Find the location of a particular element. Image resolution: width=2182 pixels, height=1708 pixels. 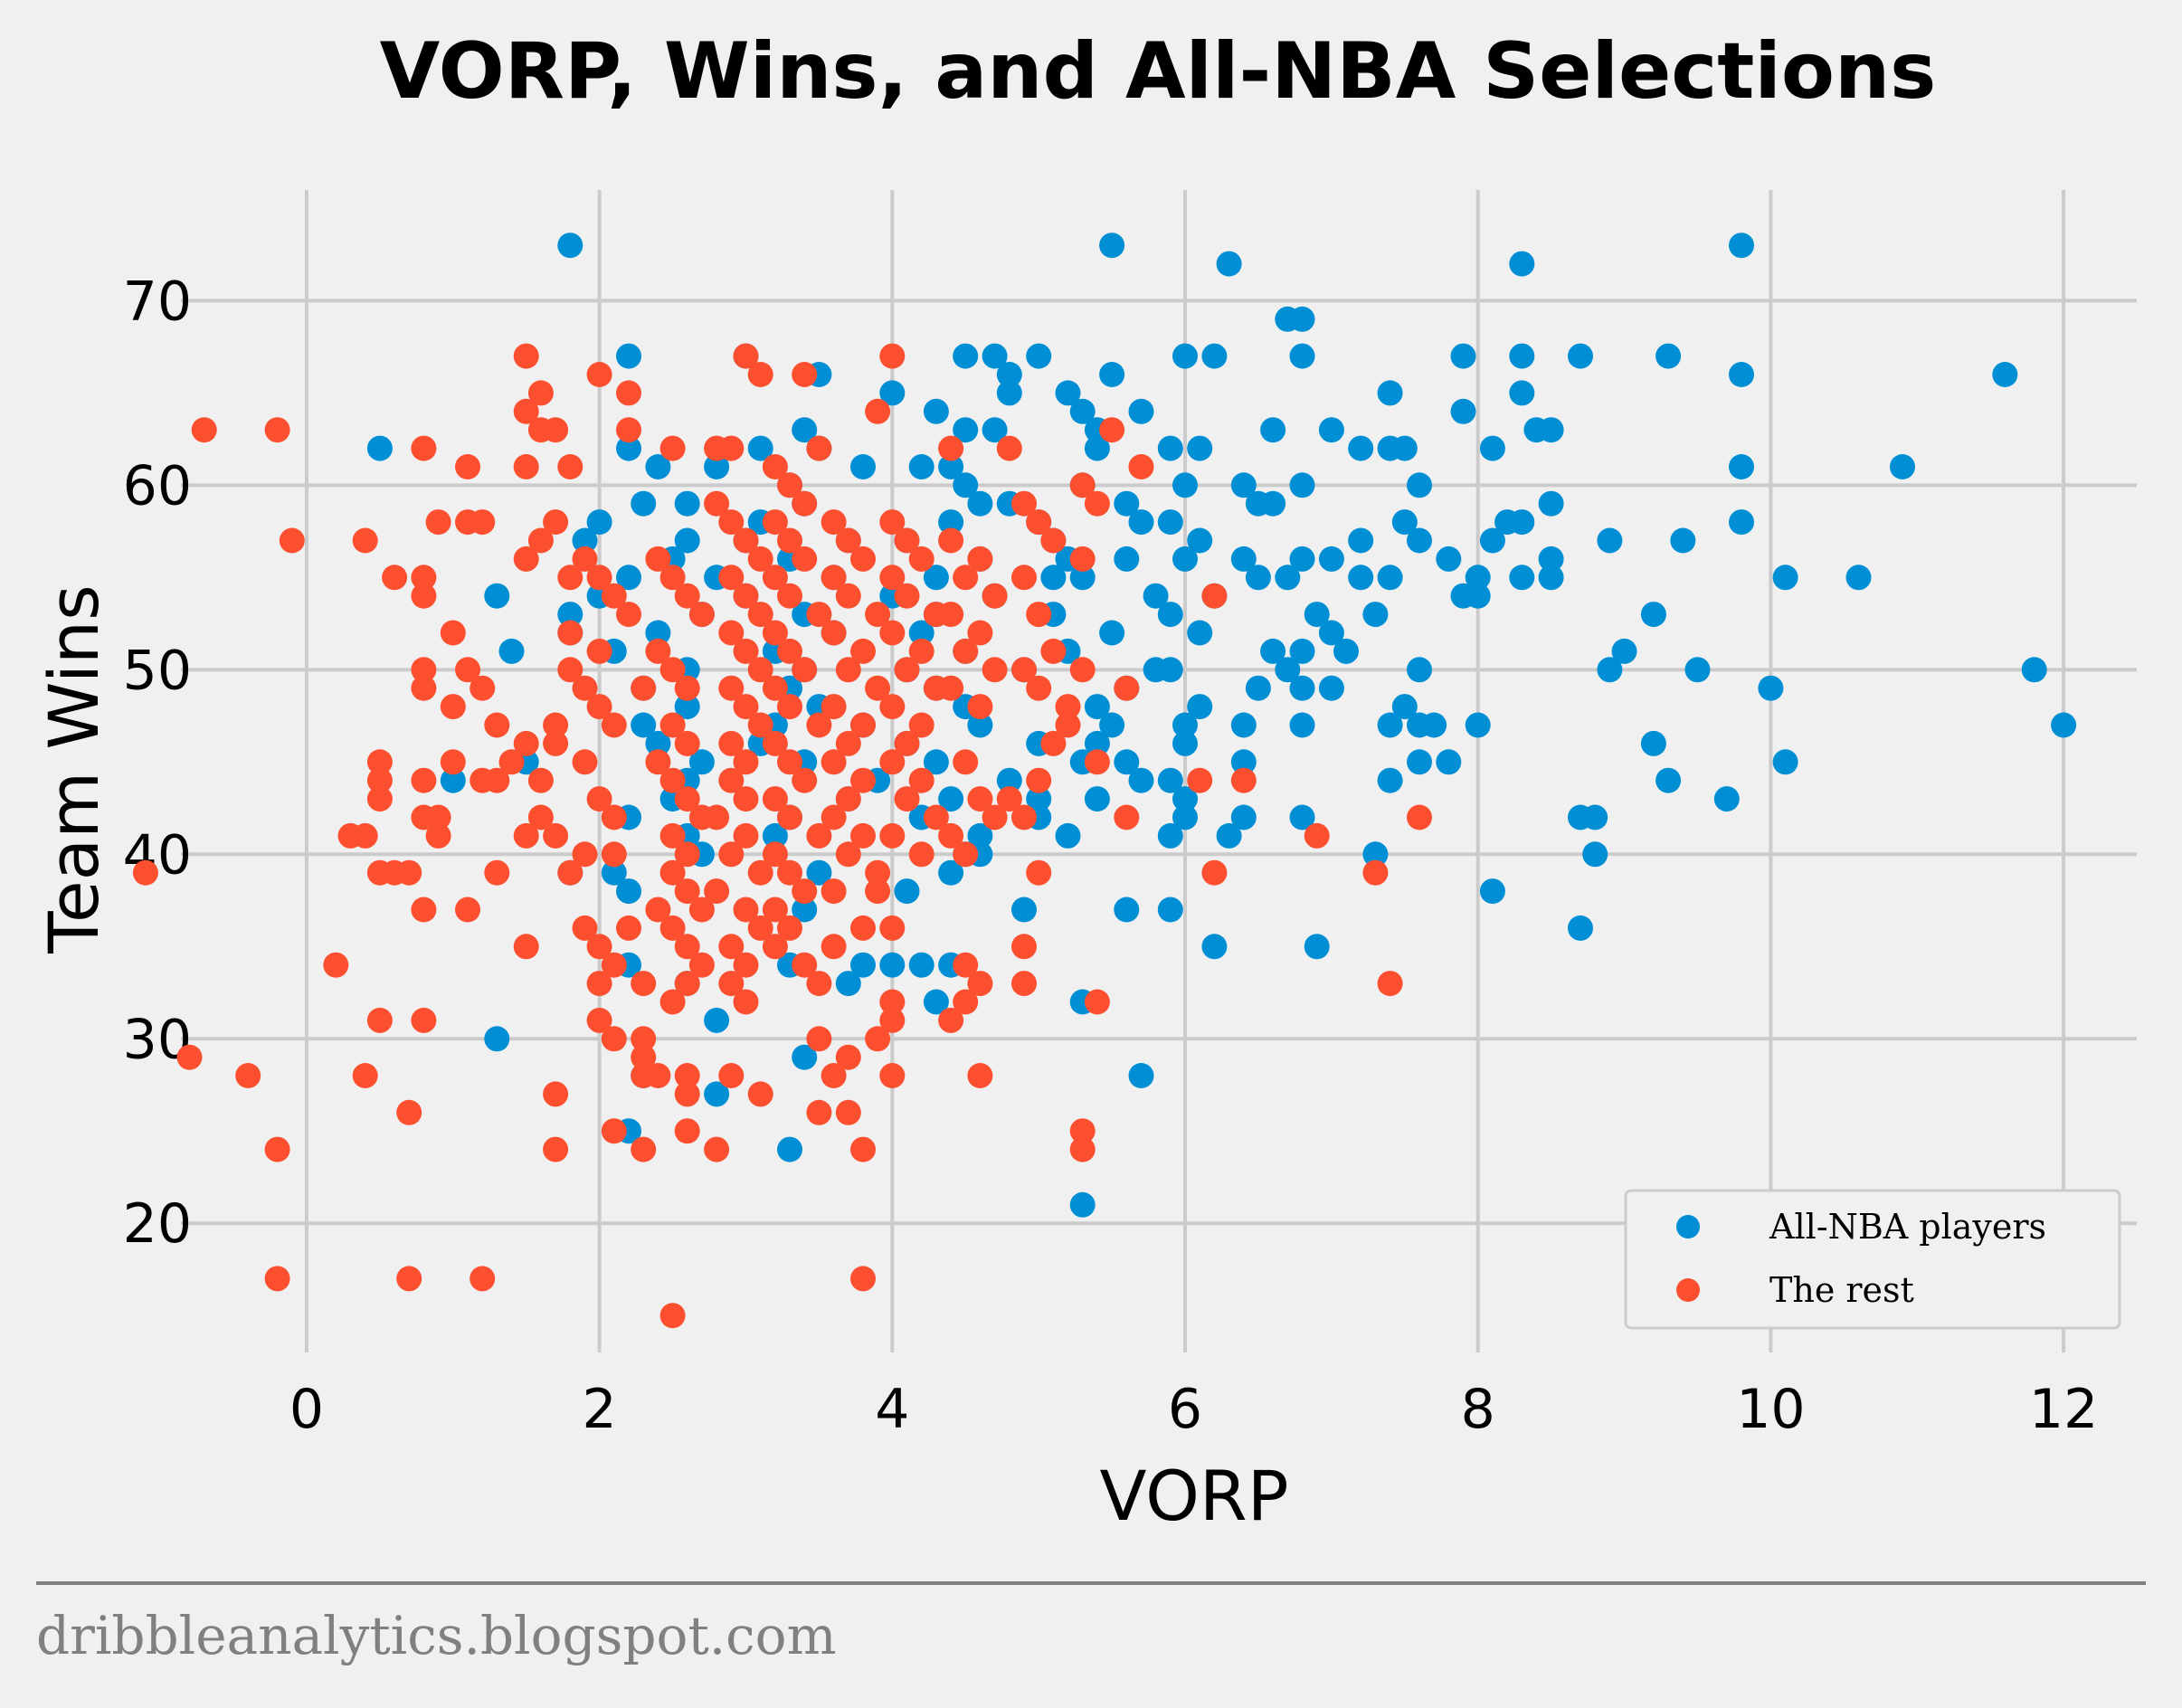

y-tick-label: 50 is located at coordinates (157, 670).